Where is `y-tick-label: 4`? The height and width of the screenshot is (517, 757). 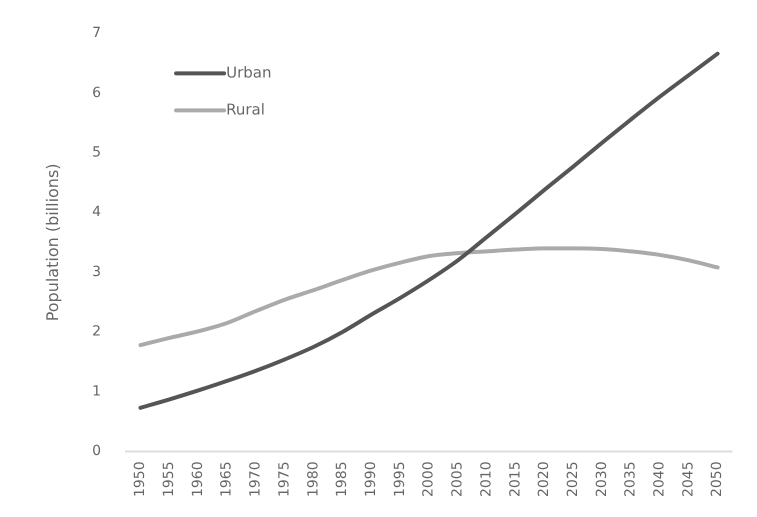
y-tick-label: 4 is located at coordinates (97, 212).